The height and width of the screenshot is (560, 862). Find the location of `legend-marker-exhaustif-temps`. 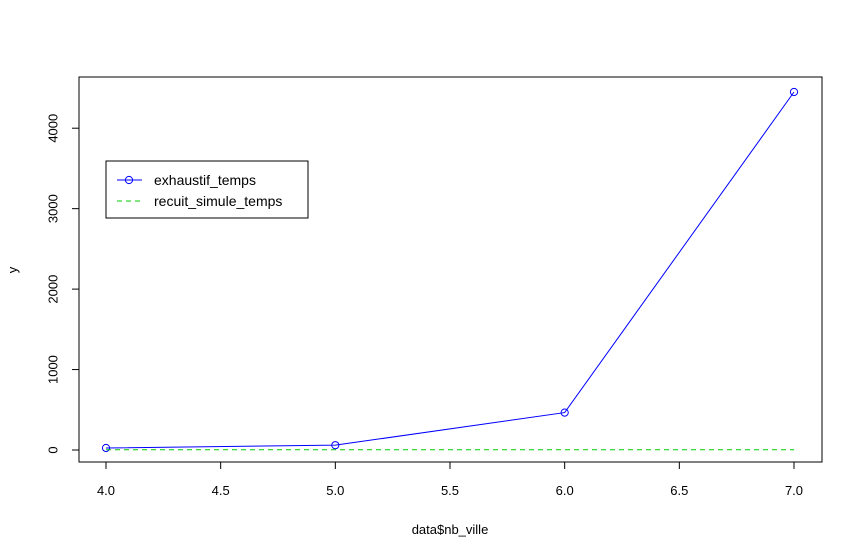

legend-marker-exhaustif-temps is located at coordinates (129, 180).